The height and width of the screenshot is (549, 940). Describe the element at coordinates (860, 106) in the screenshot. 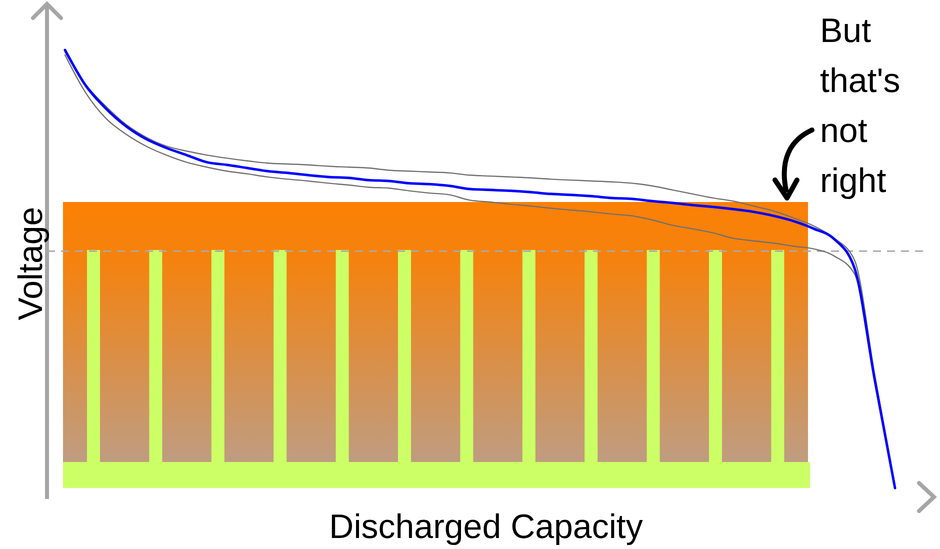

I see `annotation: But that's not right` at that location.